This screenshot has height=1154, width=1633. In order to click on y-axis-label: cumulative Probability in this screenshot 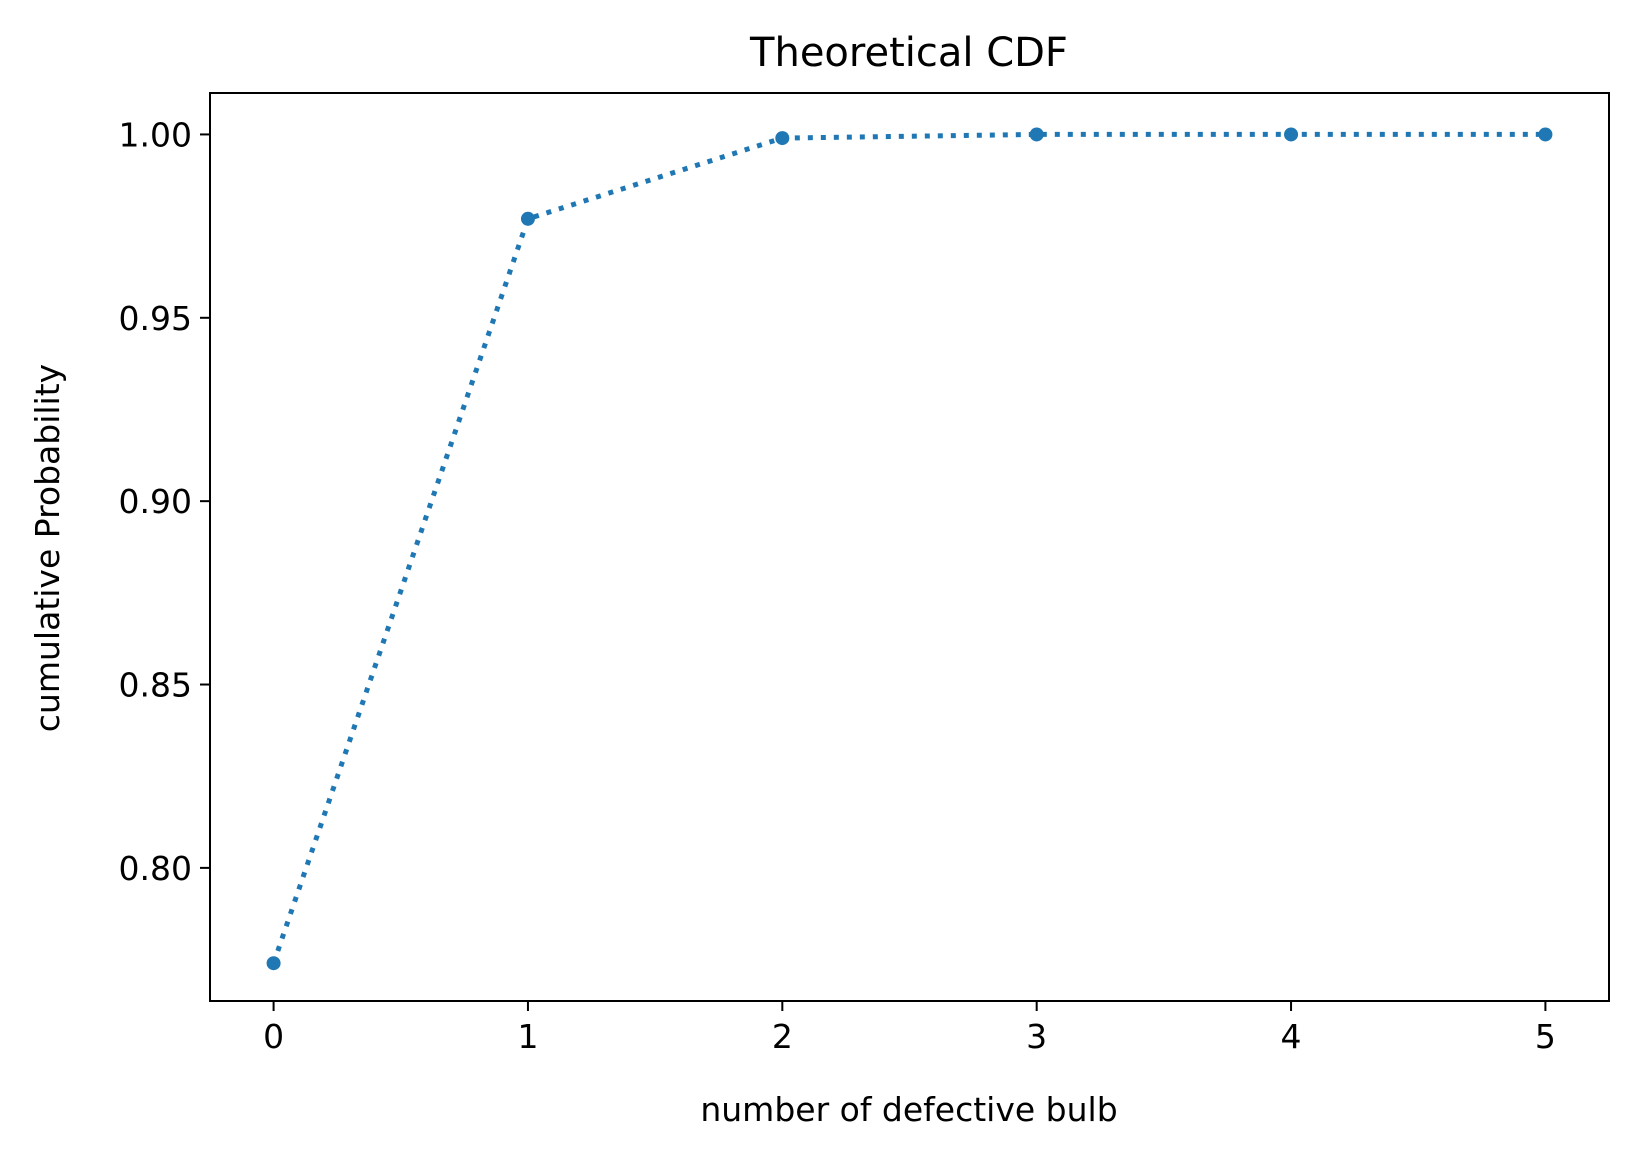, I will do `click(47, 548)`.